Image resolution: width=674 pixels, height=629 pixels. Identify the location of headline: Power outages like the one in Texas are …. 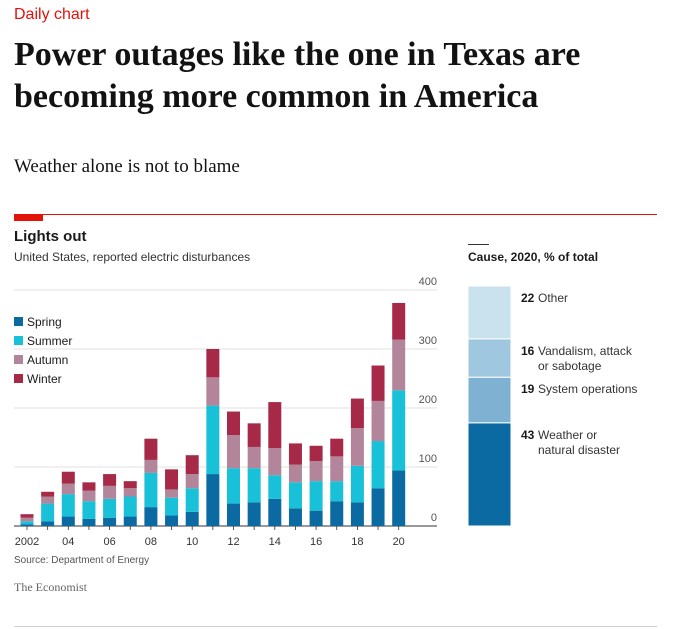
(297, 75).